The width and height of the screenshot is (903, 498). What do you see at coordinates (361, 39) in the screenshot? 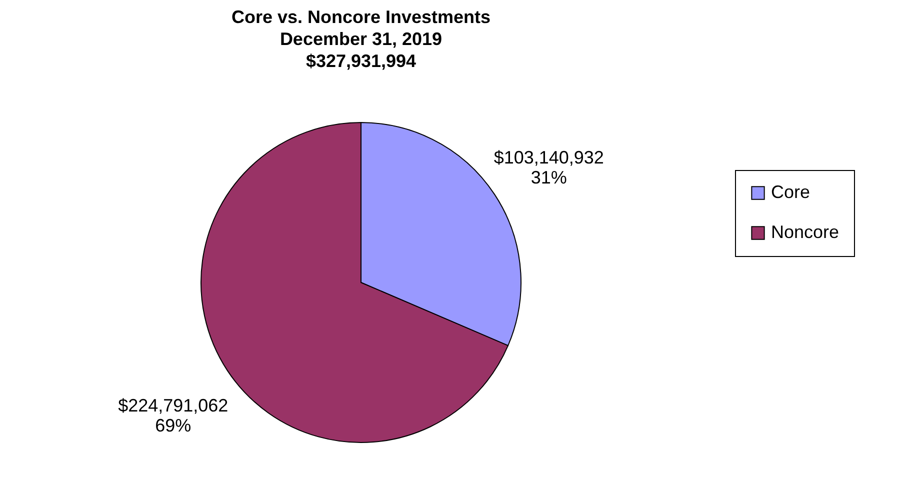
I see `chart-title: Core vs. Noncore Investments December 31, 2019 $327,931,994` at bounding box center [361, 39].